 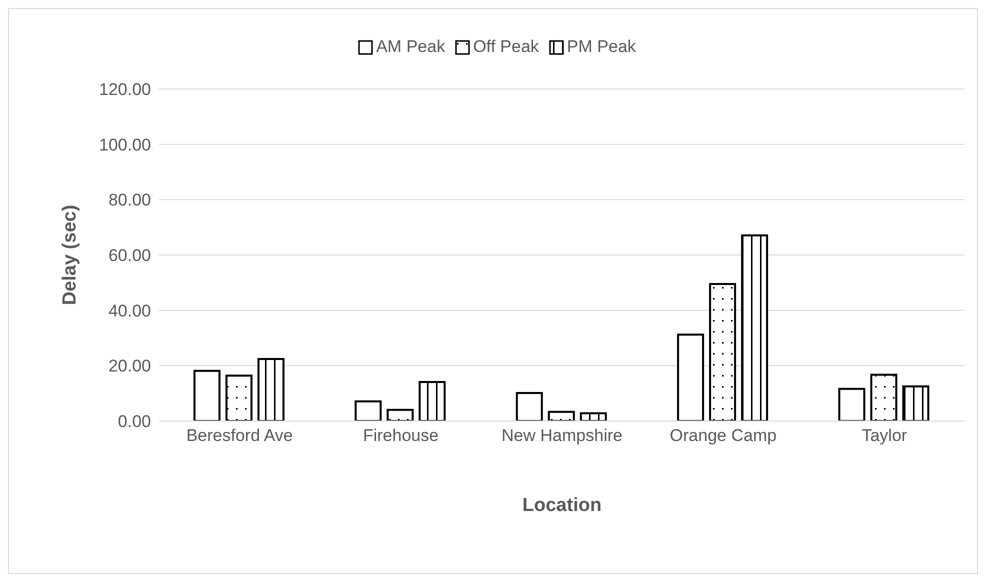 I want to click on y-tick-label: 0.00, so click(x=134, y=422).